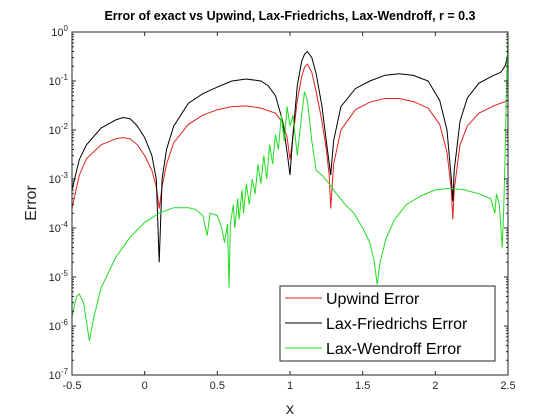  Describe the element at coordinates (507, 386) in the screenshot. I see `x-tick-label: 2.5` at that location.